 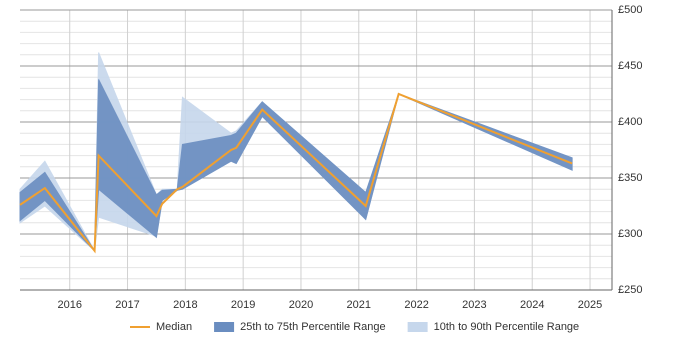 I want to click on y-tick-label: £500, so click(x=630, y=10).